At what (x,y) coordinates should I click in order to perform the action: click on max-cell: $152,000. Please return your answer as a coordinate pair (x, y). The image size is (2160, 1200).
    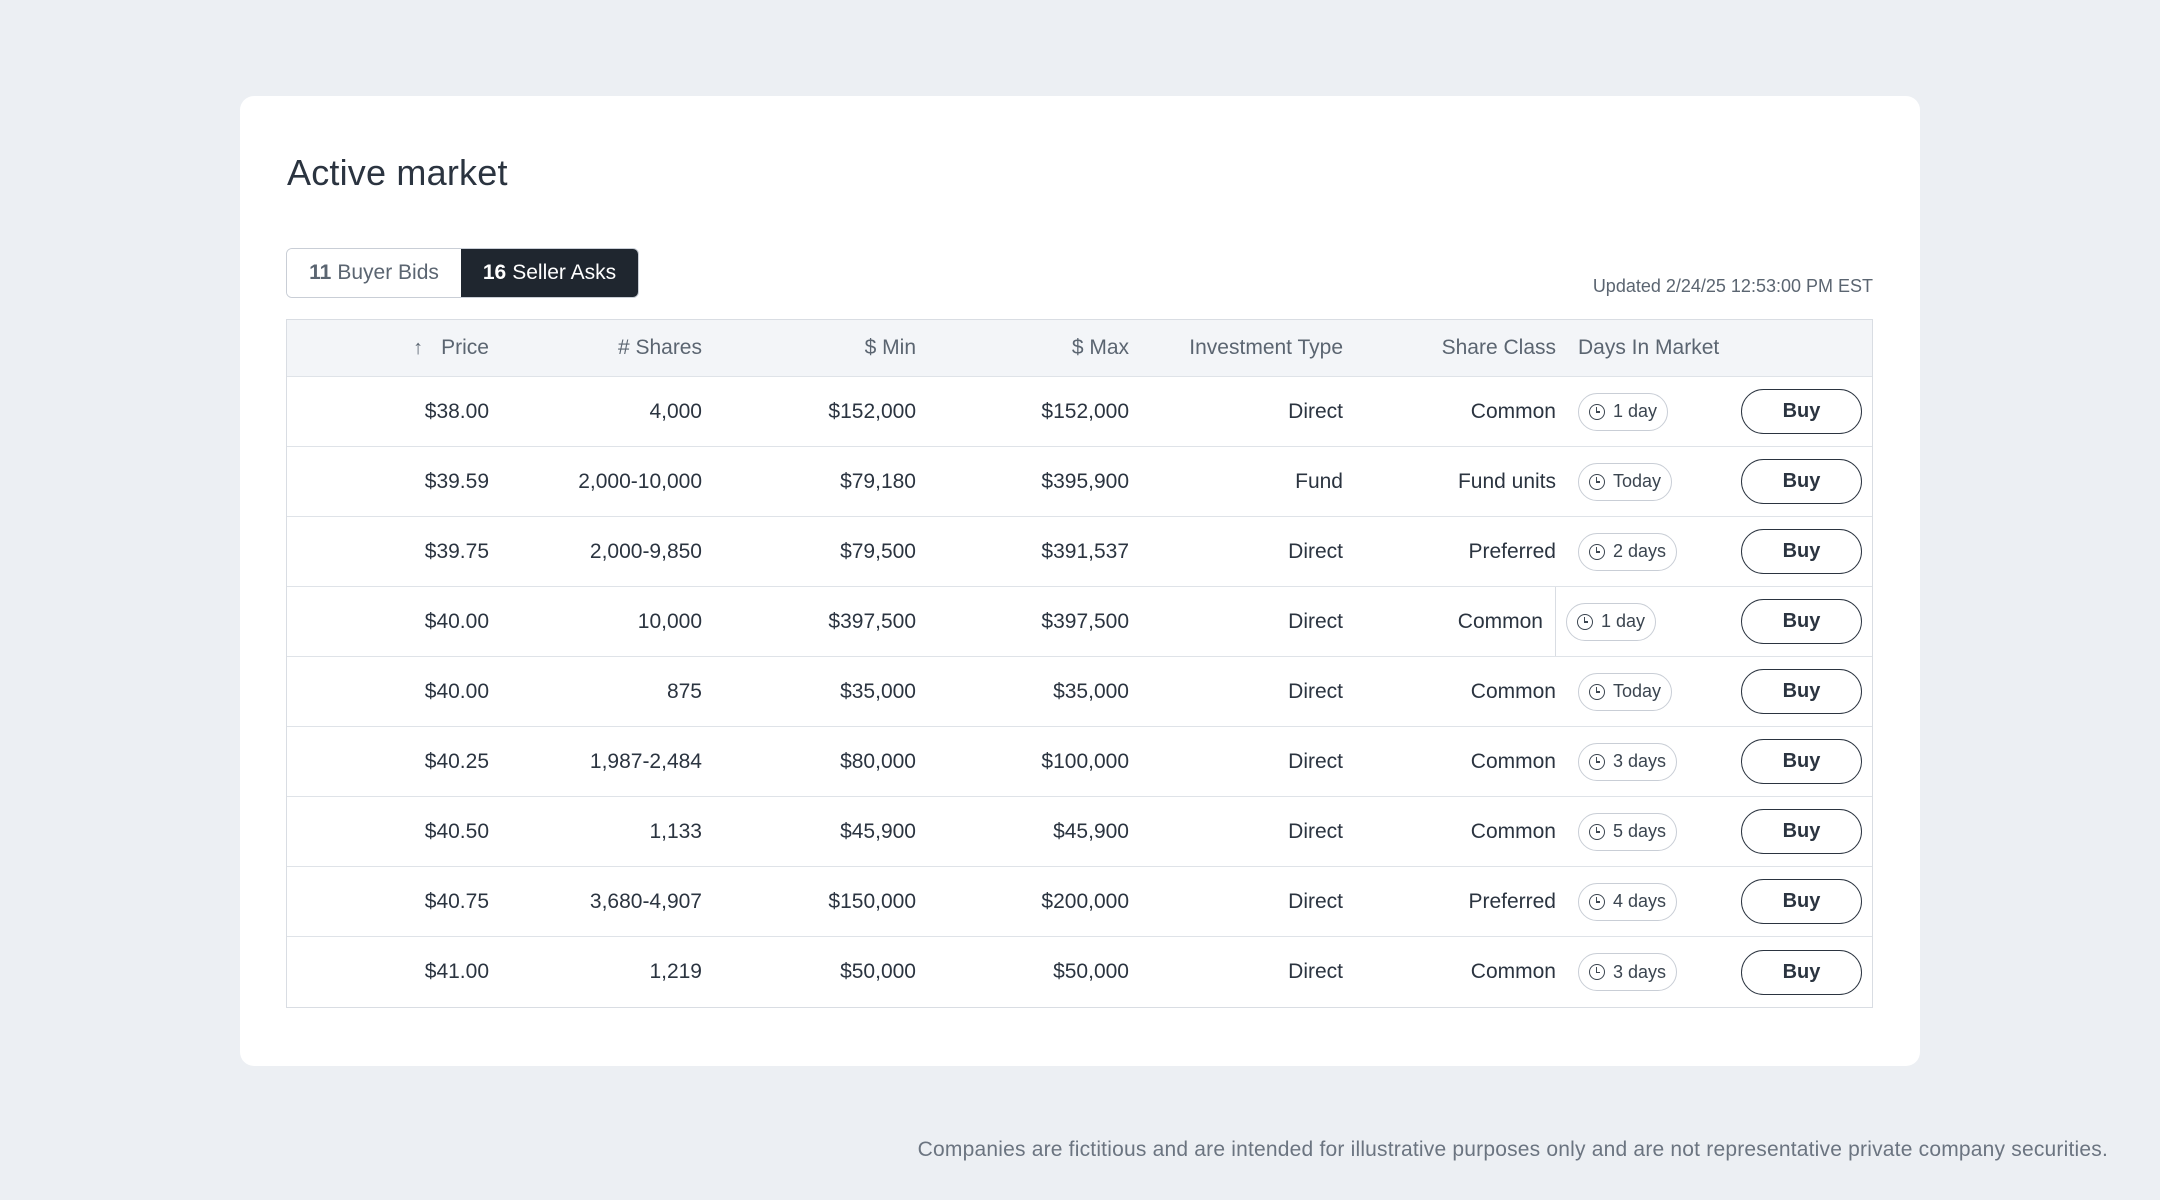
    Looking at the image, I should click on (1085, 411).